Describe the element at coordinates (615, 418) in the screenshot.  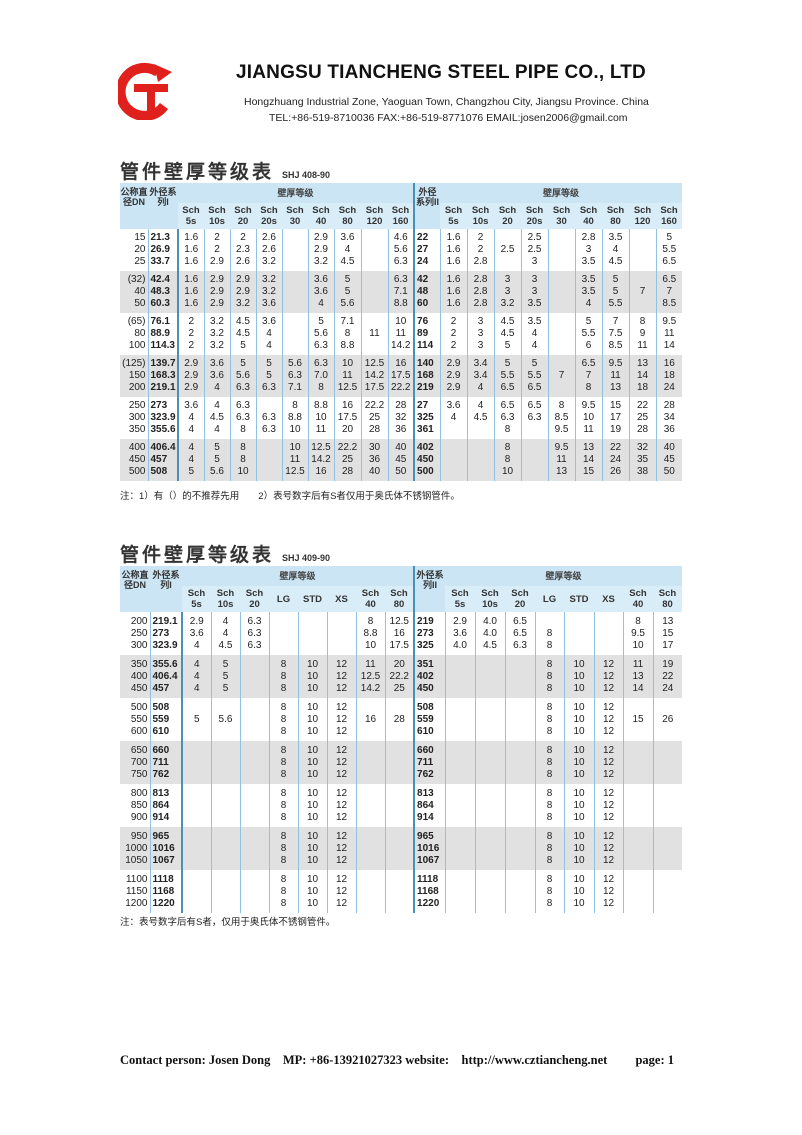
I see `thickness-cell: 15 17 19` at that location.